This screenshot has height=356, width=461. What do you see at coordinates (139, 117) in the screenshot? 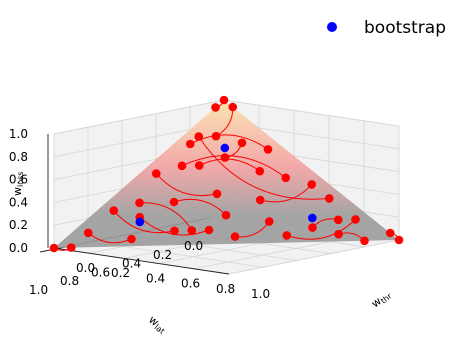
I see `left-wall-grid-line` at bounding box center [139, 117].